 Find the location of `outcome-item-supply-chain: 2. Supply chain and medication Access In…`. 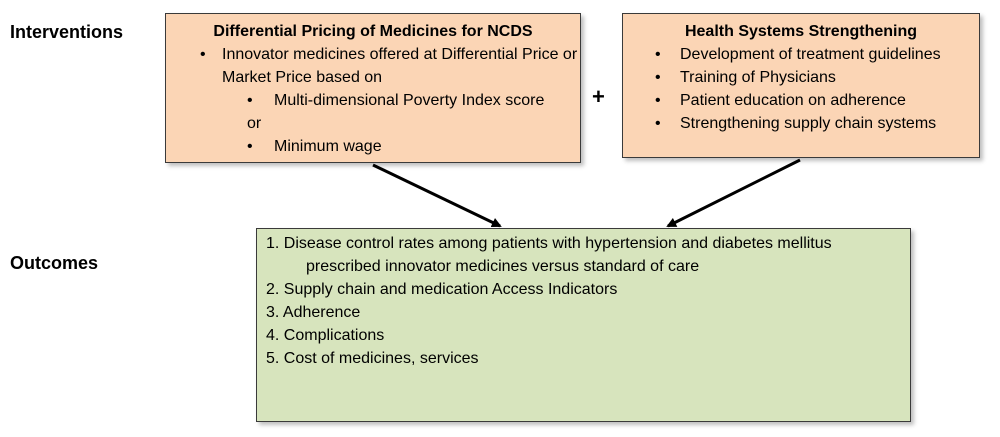

outcome-item-supply-chain: 2. Supply chain and medication Access In… is located at coordinates (442, 289).